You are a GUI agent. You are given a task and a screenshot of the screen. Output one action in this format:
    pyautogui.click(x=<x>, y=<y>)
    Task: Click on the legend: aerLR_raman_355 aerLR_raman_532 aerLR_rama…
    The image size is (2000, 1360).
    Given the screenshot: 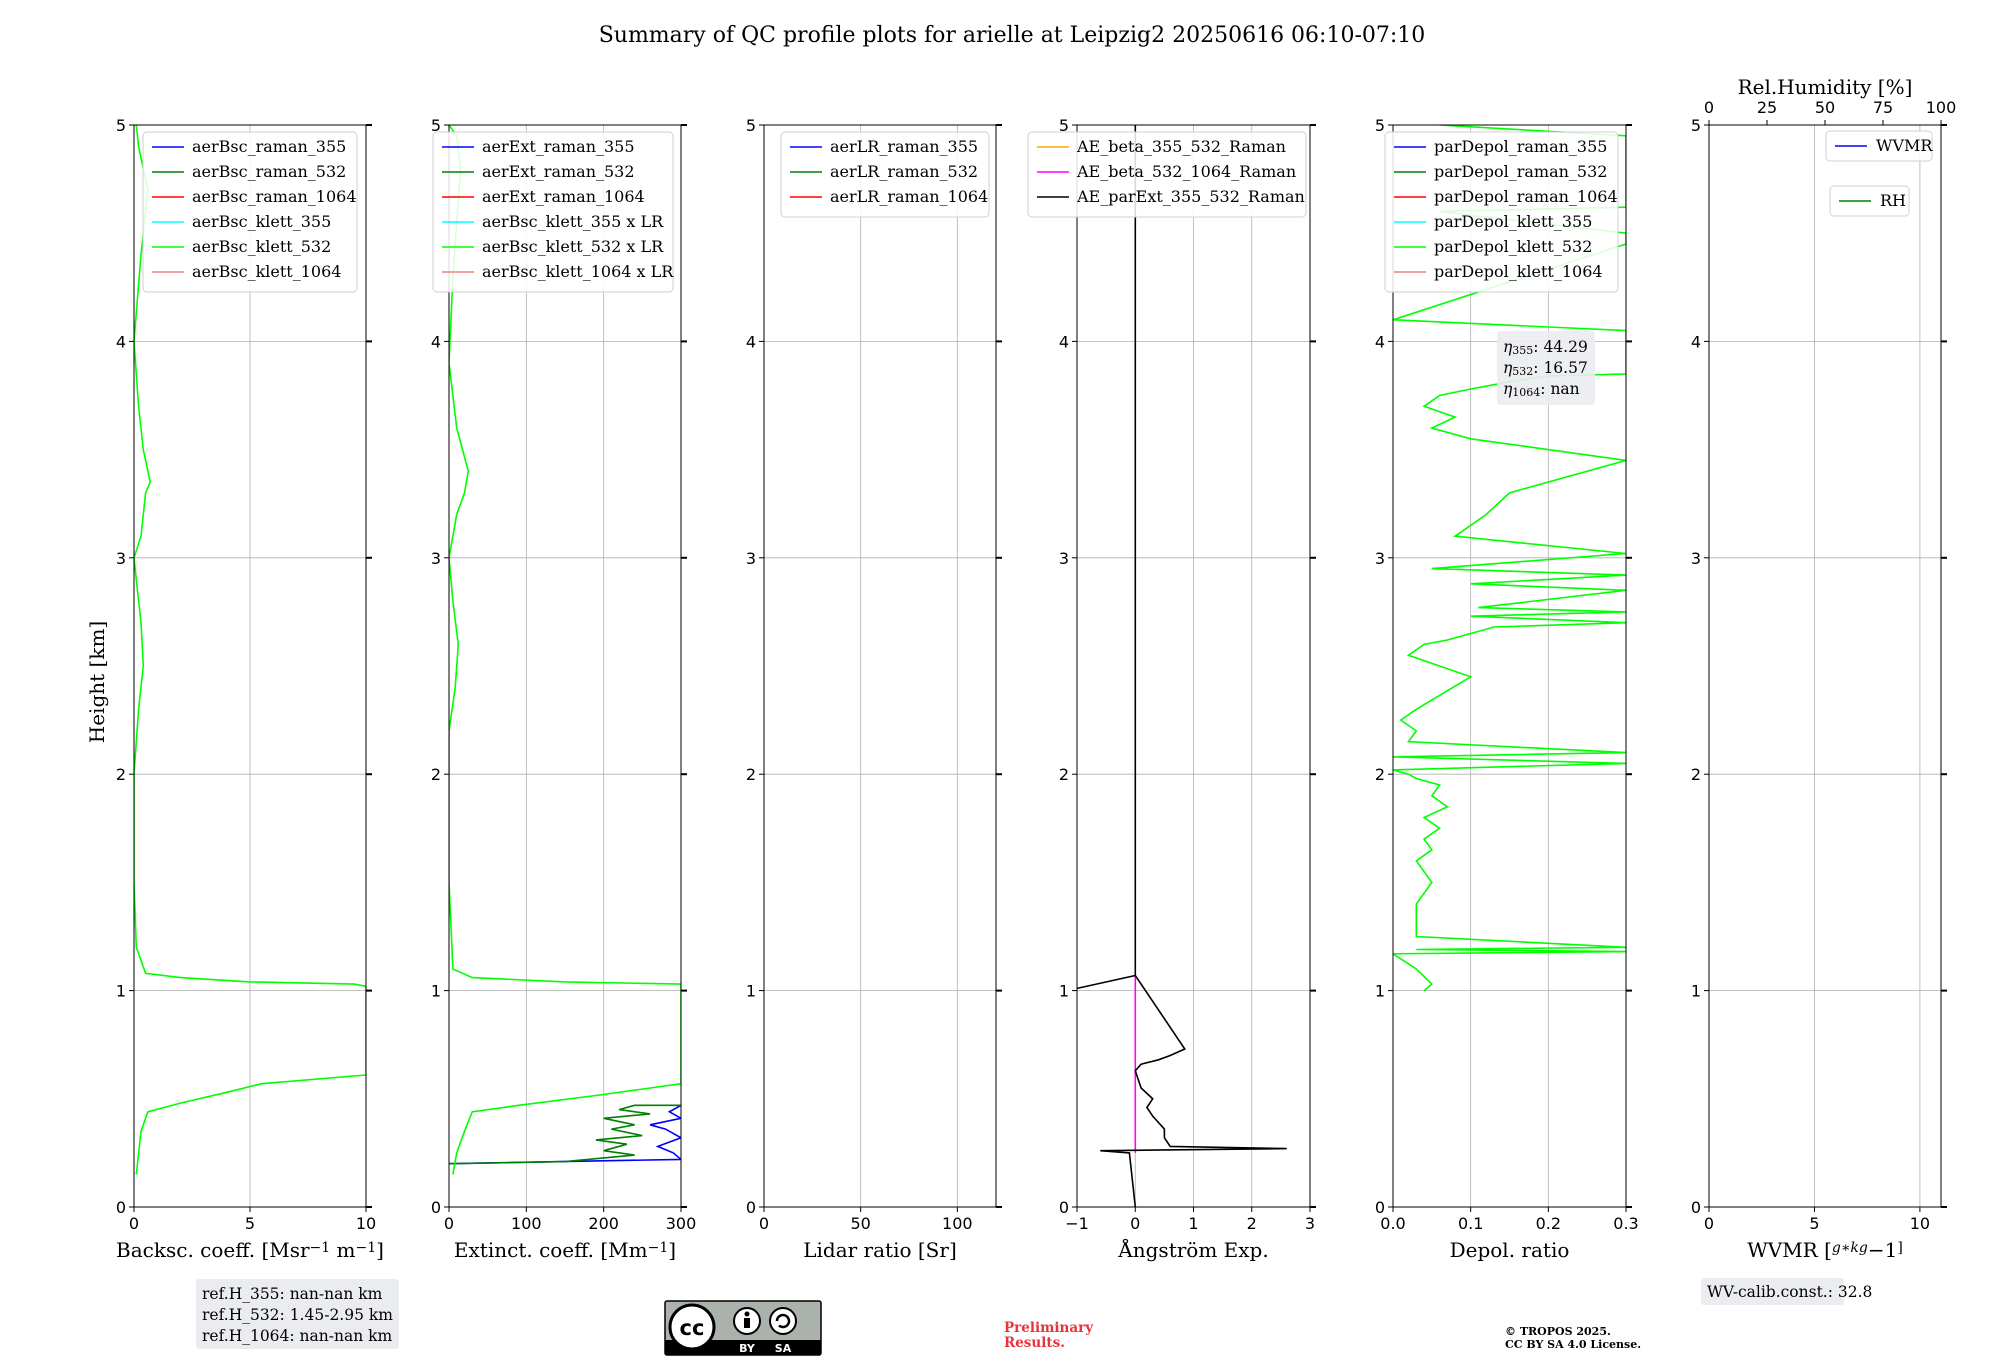 What is the action you would take?
    pyautogui.click(x=885, y=174)
    